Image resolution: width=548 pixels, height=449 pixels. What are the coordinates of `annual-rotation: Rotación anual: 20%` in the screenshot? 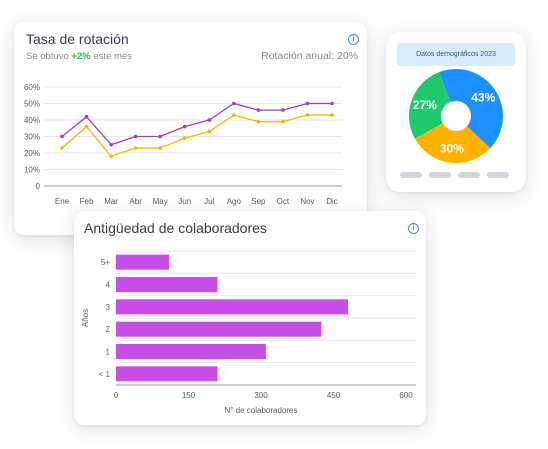 It's located at (309, 56).